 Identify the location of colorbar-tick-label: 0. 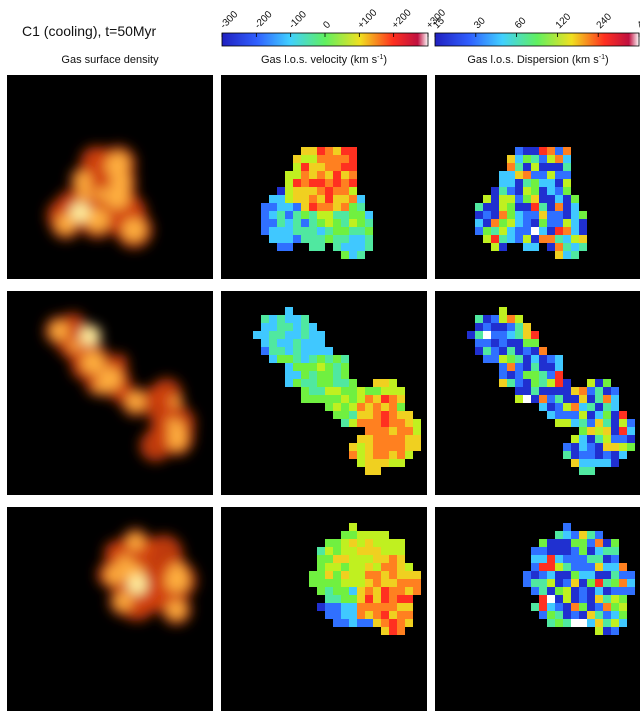
(327, 25).